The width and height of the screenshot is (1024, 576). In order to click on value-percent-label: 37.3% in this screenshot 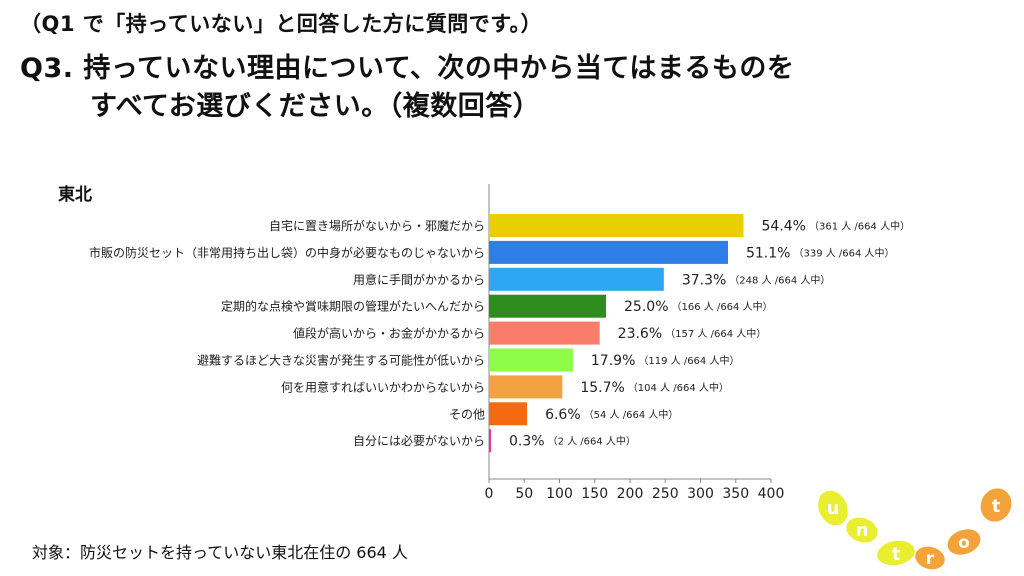, I will do `click(704, 280)`.